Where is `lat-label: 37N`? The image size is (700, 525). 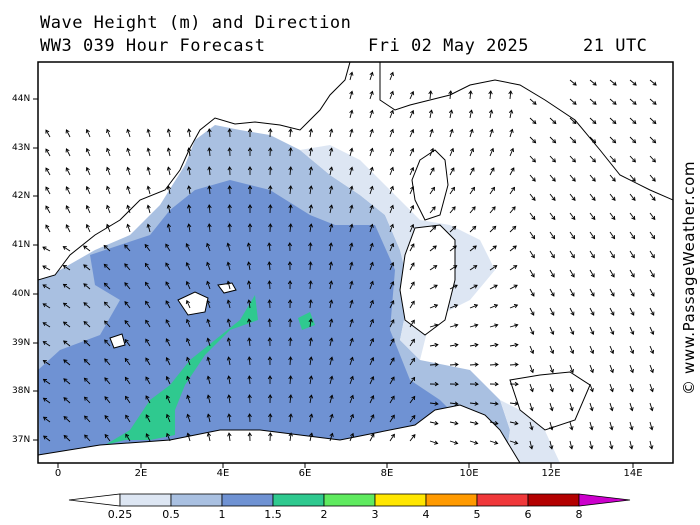
lat-label: 37N is located at coordinates (21, 440).